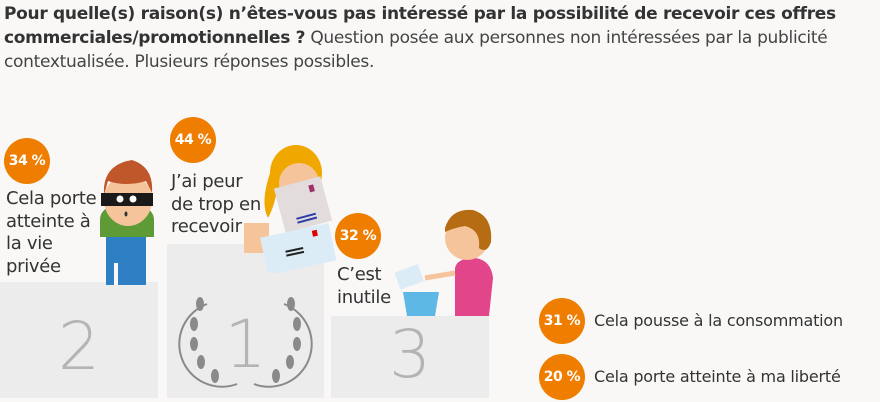 The width and height of the screenshot is (880, 402). I want to click on reason-label: J’ai peur de trop en recevoir, so click(216, 204).